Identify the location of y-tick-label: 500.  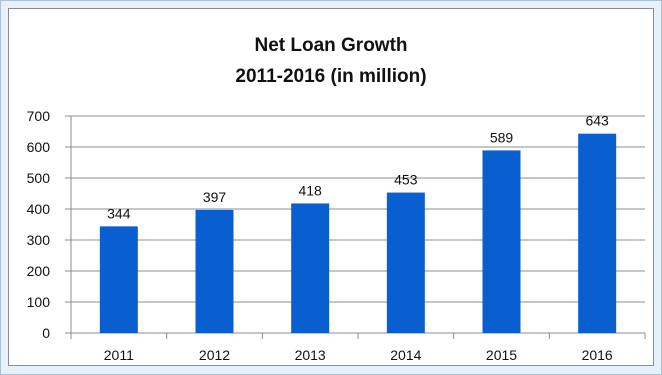
(39, 178).